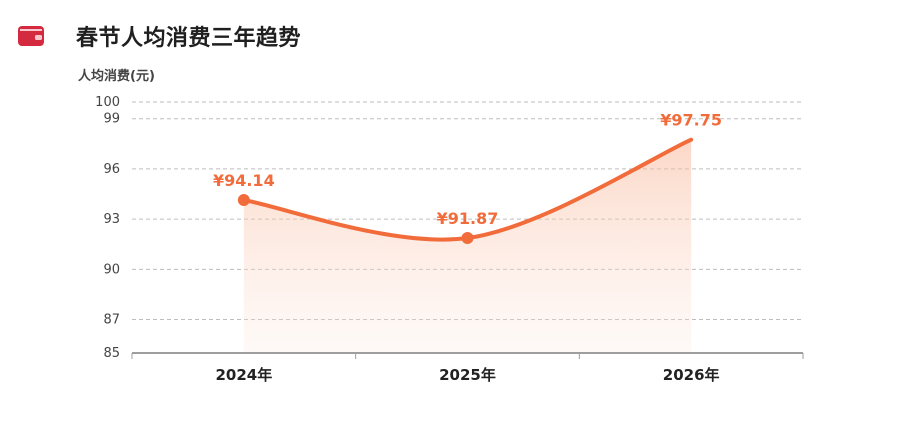  Describe the element at coordinates (467, 355) in the screenshot. I see `x-axis` at that location.